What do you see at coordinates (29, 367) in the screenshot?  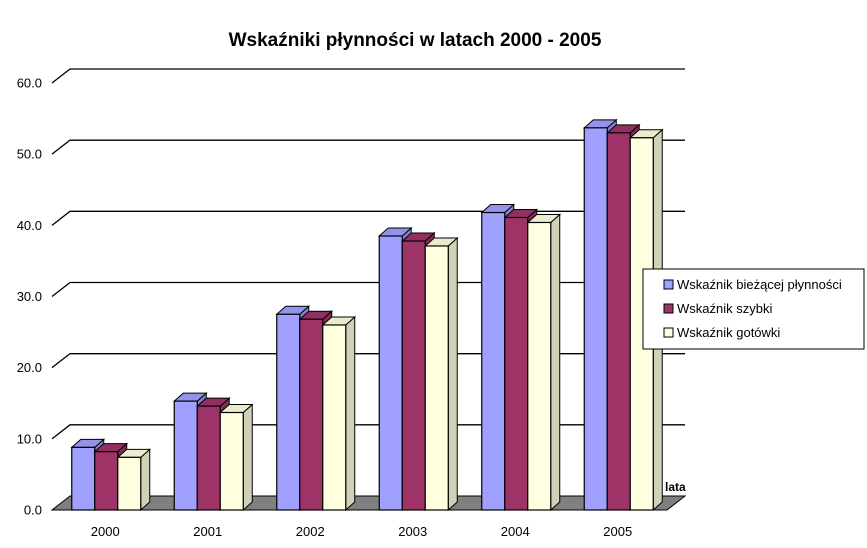 I see `y-tick-label: 20.0` at bounding box center [29, 367].